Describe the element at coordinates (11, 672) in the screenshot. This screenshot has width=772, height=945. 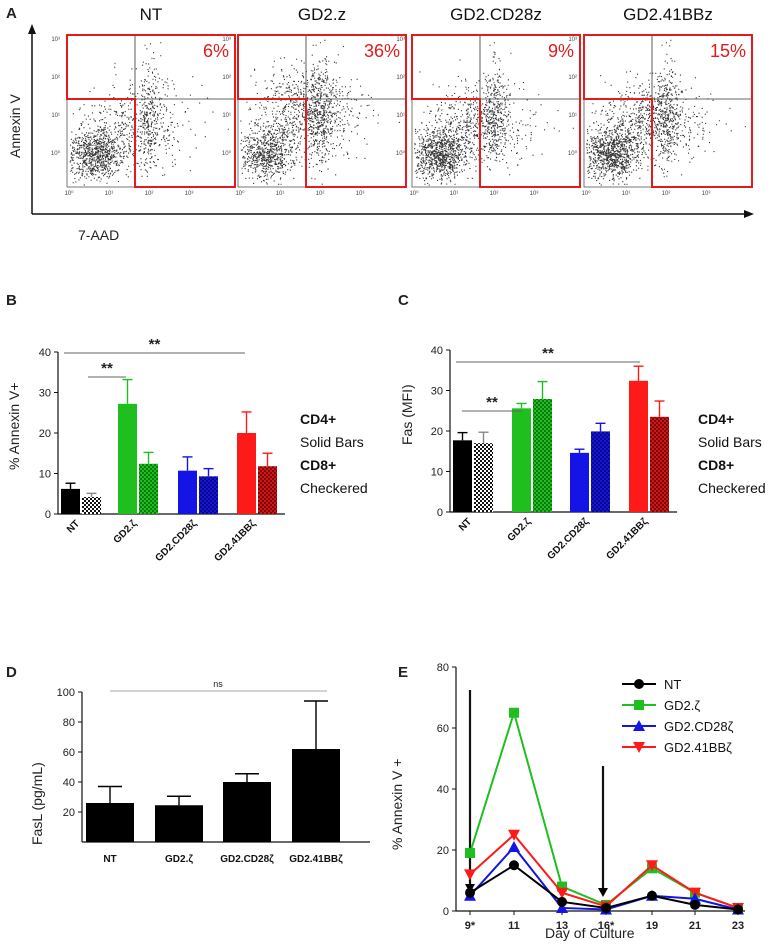
I see `panel-letter-d: D` at that location.